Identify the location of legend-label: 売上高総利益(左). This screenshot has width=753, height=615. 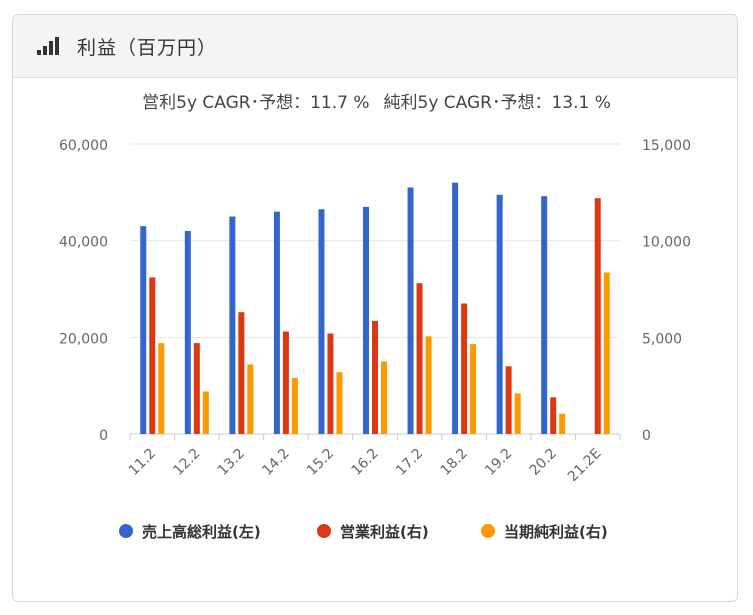
(201, 532).